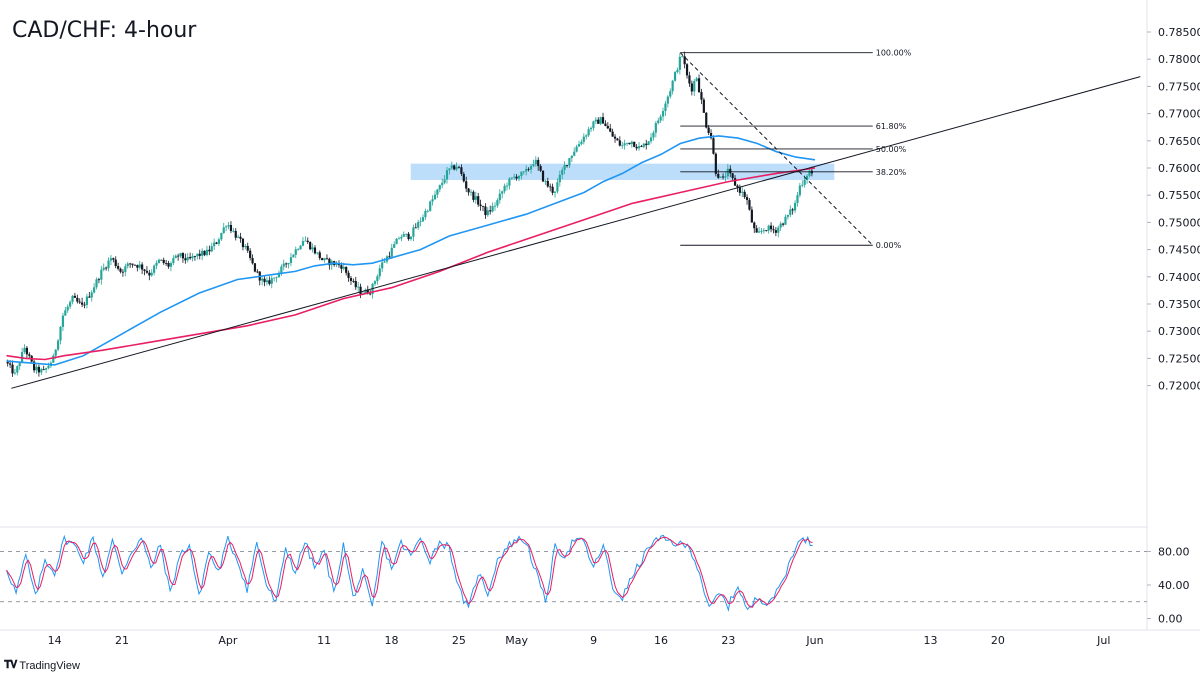  What do you see at coordinates (409, 572) in the screenshot?
I see `oscillator-d-line` at bounding box center [409, 572].